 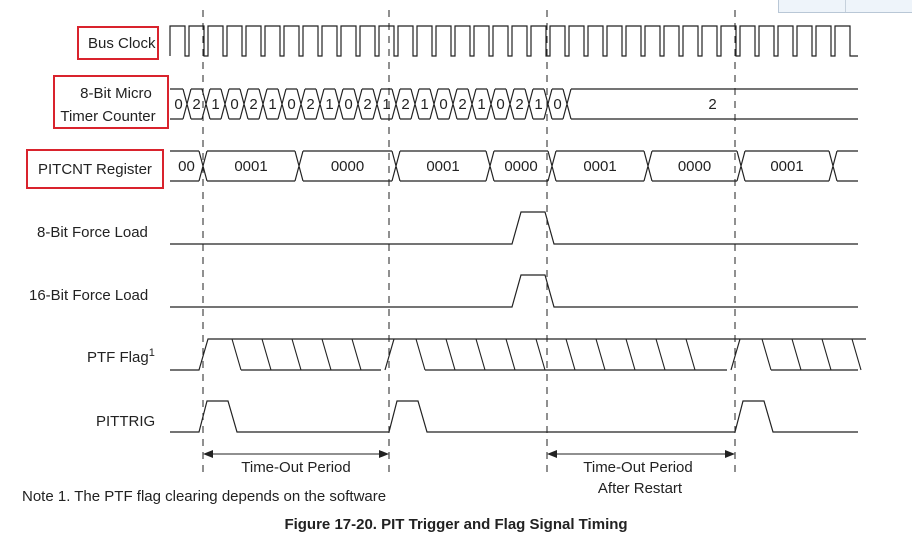 I want to click on force8-label: 8-Bit Force Load, so click(x=92, y=232).